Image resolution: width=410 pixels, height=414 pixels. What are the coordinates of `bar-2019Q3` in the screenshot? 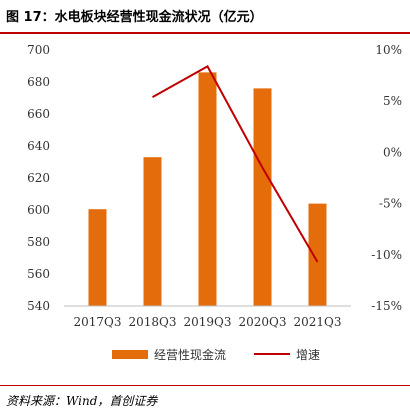 It's located at (207, 189).